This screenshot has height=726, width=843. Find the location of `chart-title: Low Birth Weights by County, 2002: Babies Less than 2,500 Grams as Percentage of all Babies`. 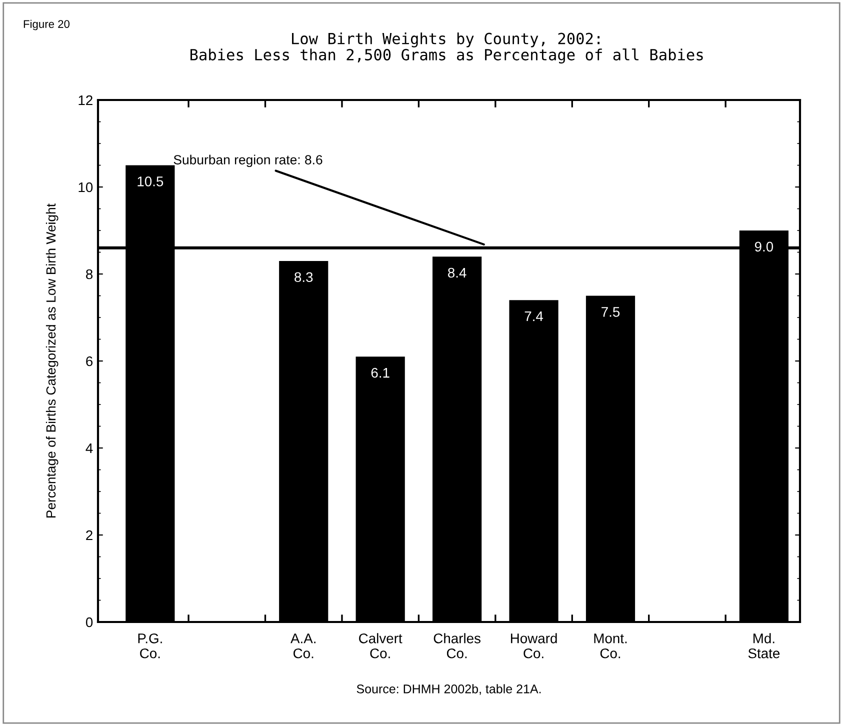

chart-title: Low Birth Weights by County, 2002: Babies Less than 2,500 Grams as Percentage of all Babies is located at coordinates (446, 48).